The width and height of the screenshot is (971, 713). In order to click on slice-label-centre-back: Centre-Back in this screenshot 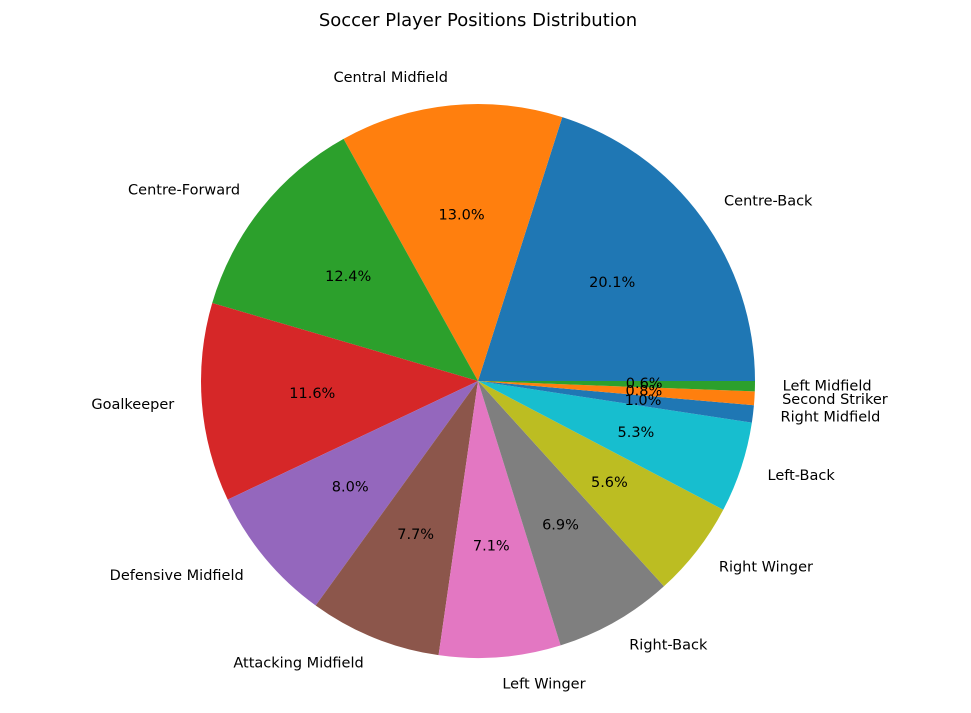, I will do `click(768, 201)`.